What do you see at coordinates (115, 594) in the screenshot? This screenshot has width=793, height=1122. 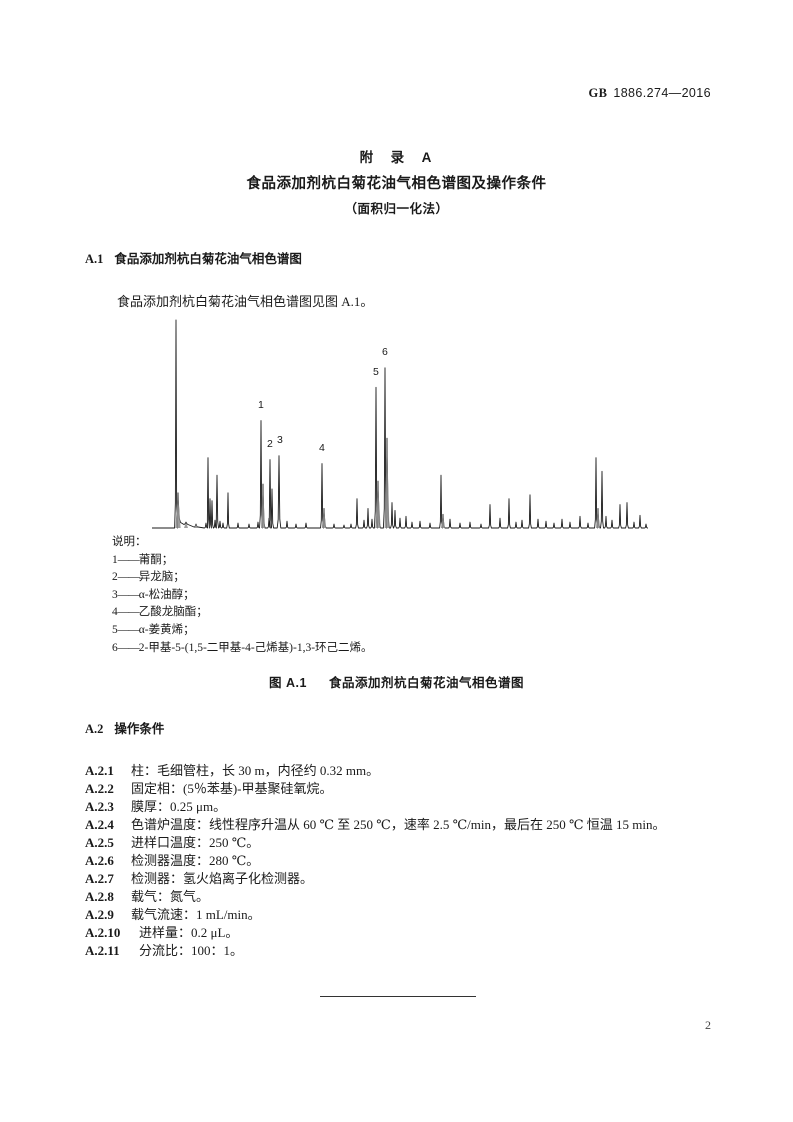 I see `legend-item-number: 3` at bounding box center [115, 594].